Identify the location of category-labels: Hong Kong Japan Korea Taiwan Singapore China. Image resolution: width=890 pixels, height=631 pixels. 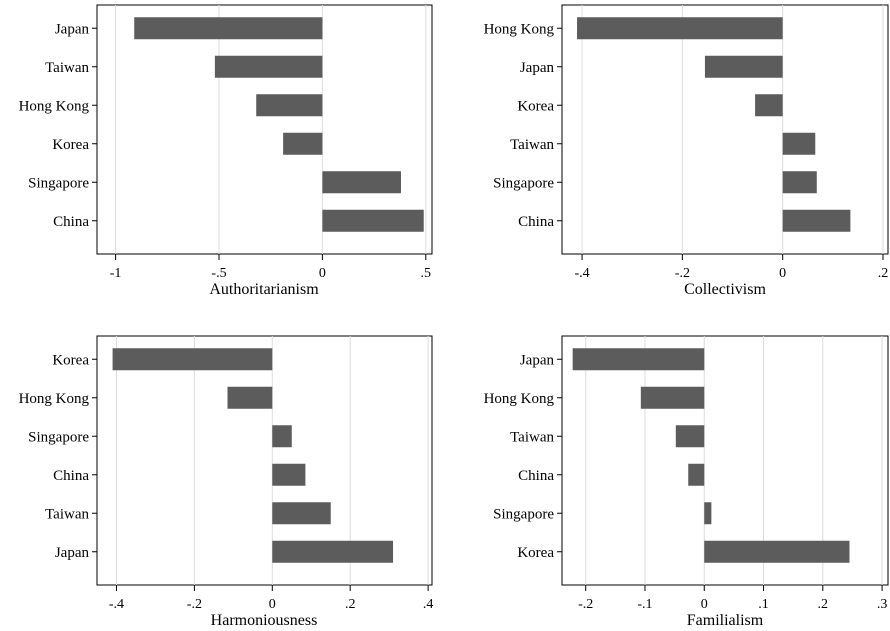
(523, 125).